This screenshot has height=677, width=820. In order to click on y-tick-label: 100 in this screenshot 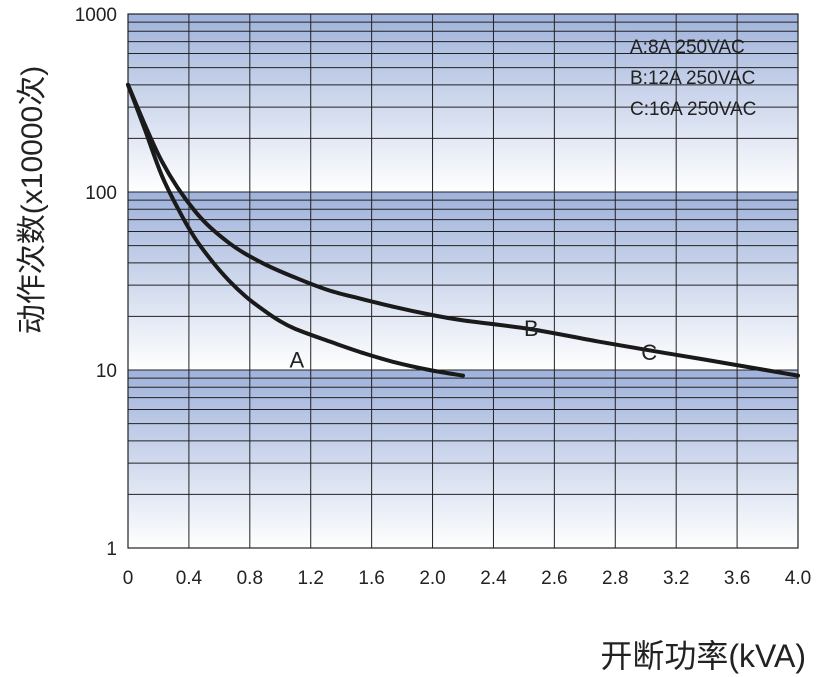, I will do `click(101, 193)`.